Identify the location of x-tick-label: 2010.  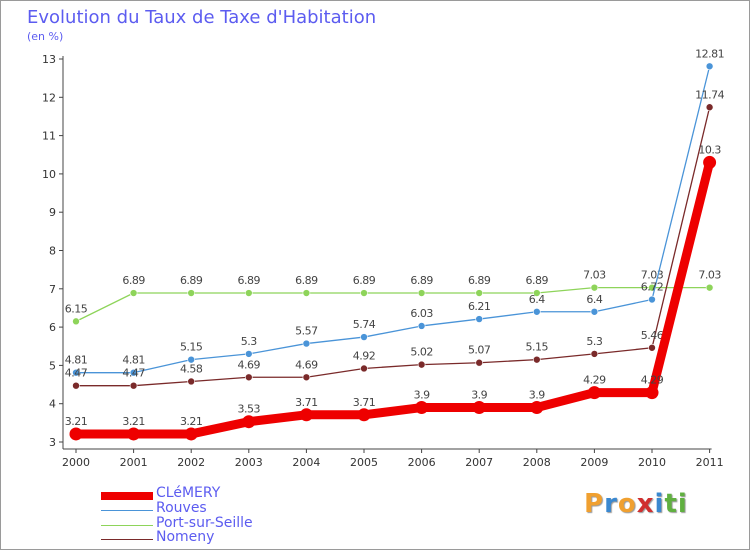
(652, 462).